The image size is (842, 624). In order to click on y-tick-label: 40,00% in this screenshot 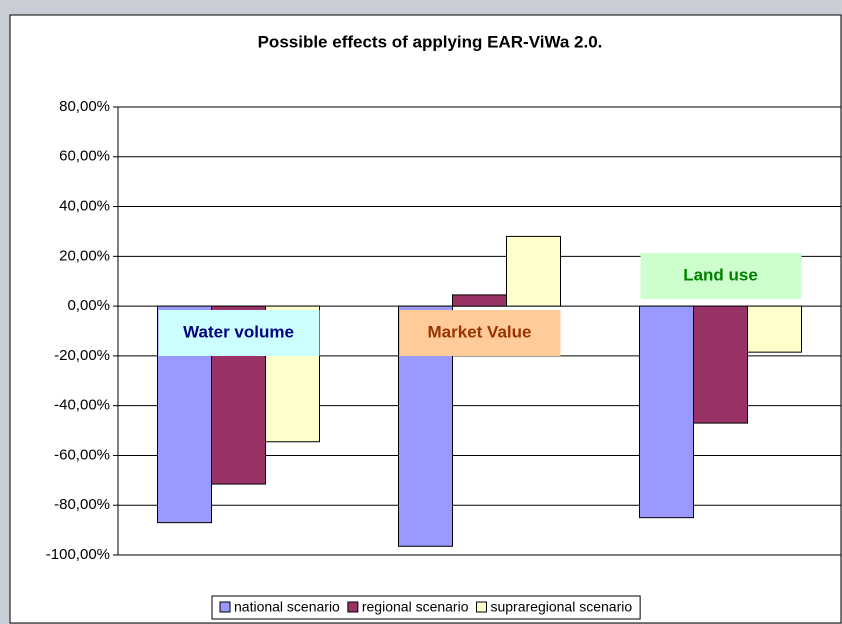, I will do `click(84, 206)`.